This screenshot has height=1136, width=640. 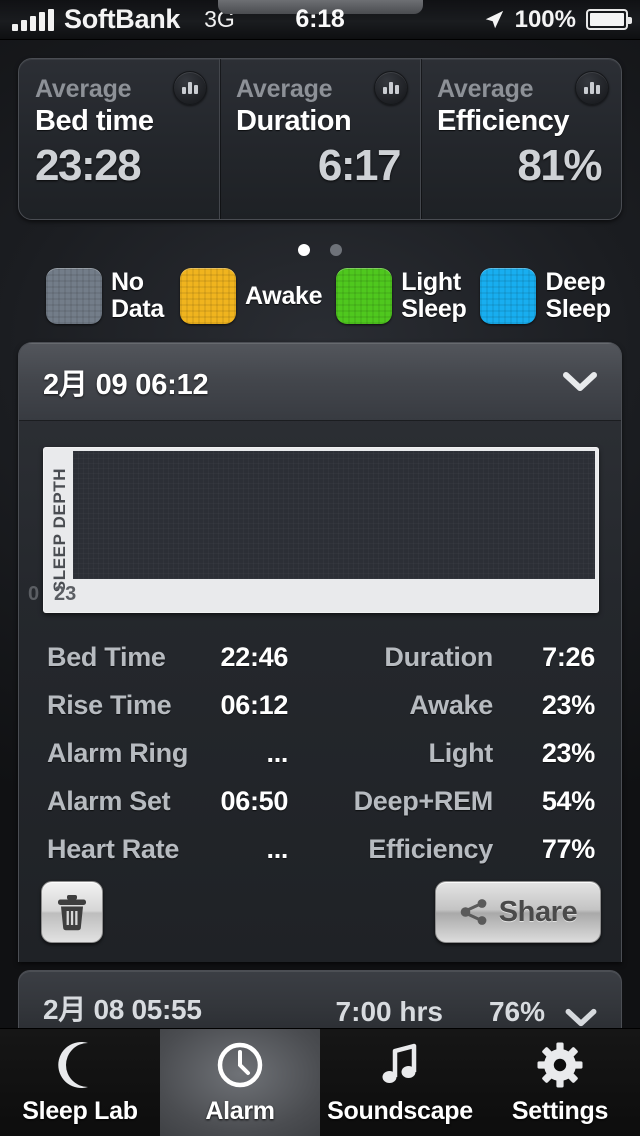 I want to click on stats-row: Bed Time 22:46 Duration 7:26, so click(x=321, y=657).